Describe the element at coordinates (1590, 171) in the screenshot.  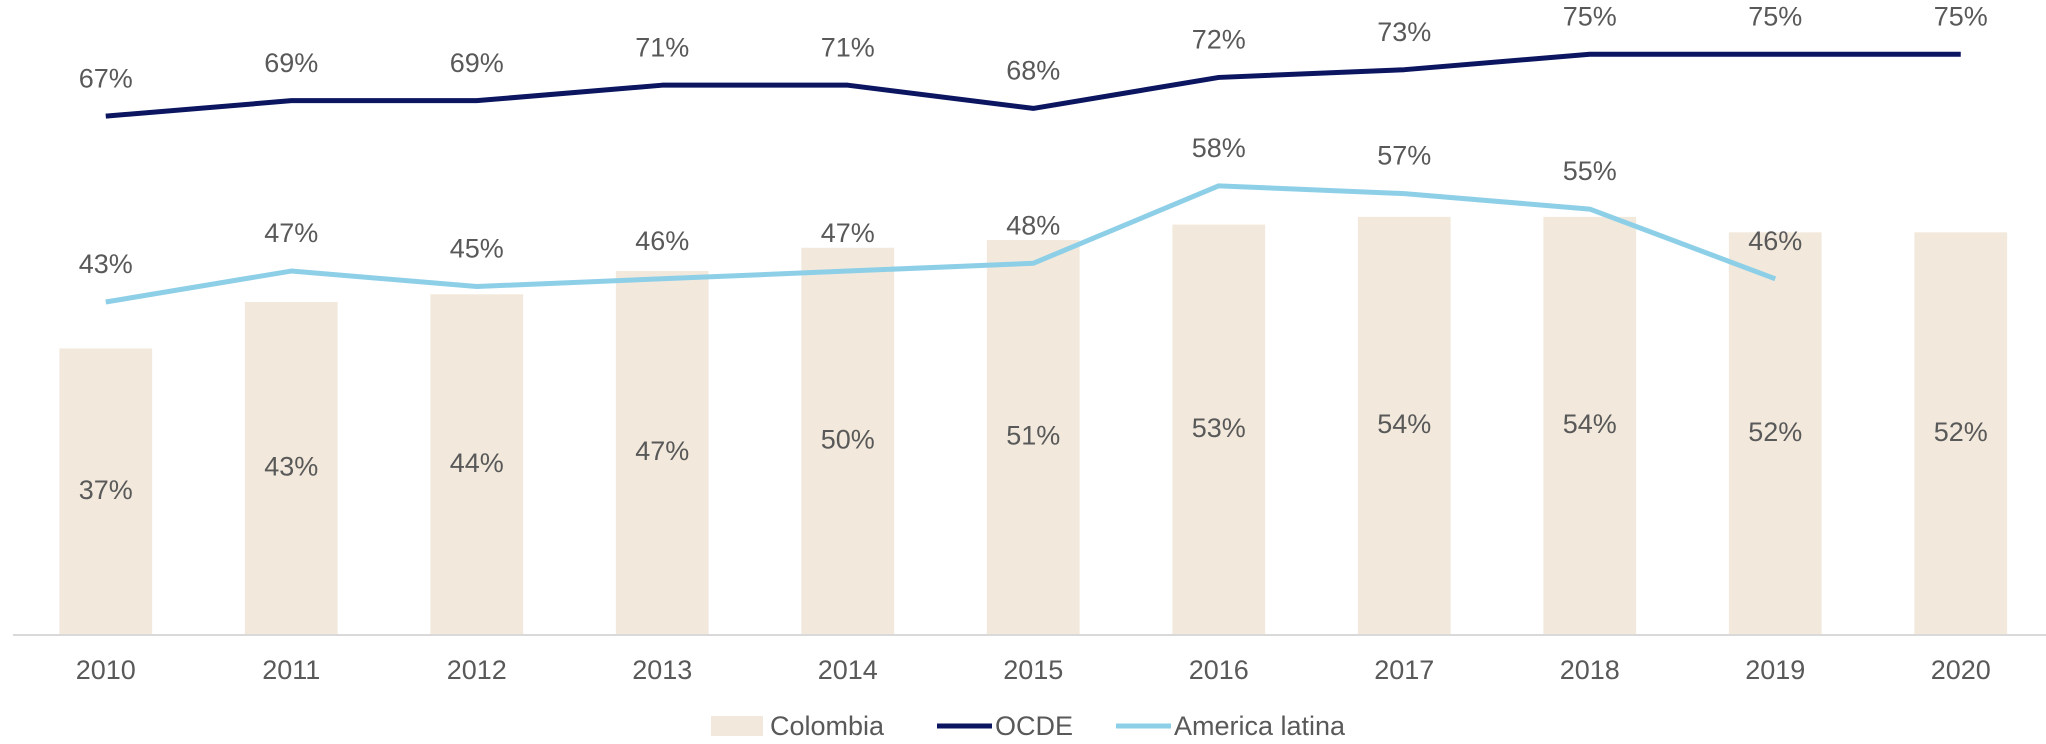
I see `data-label: 55%` at that location.